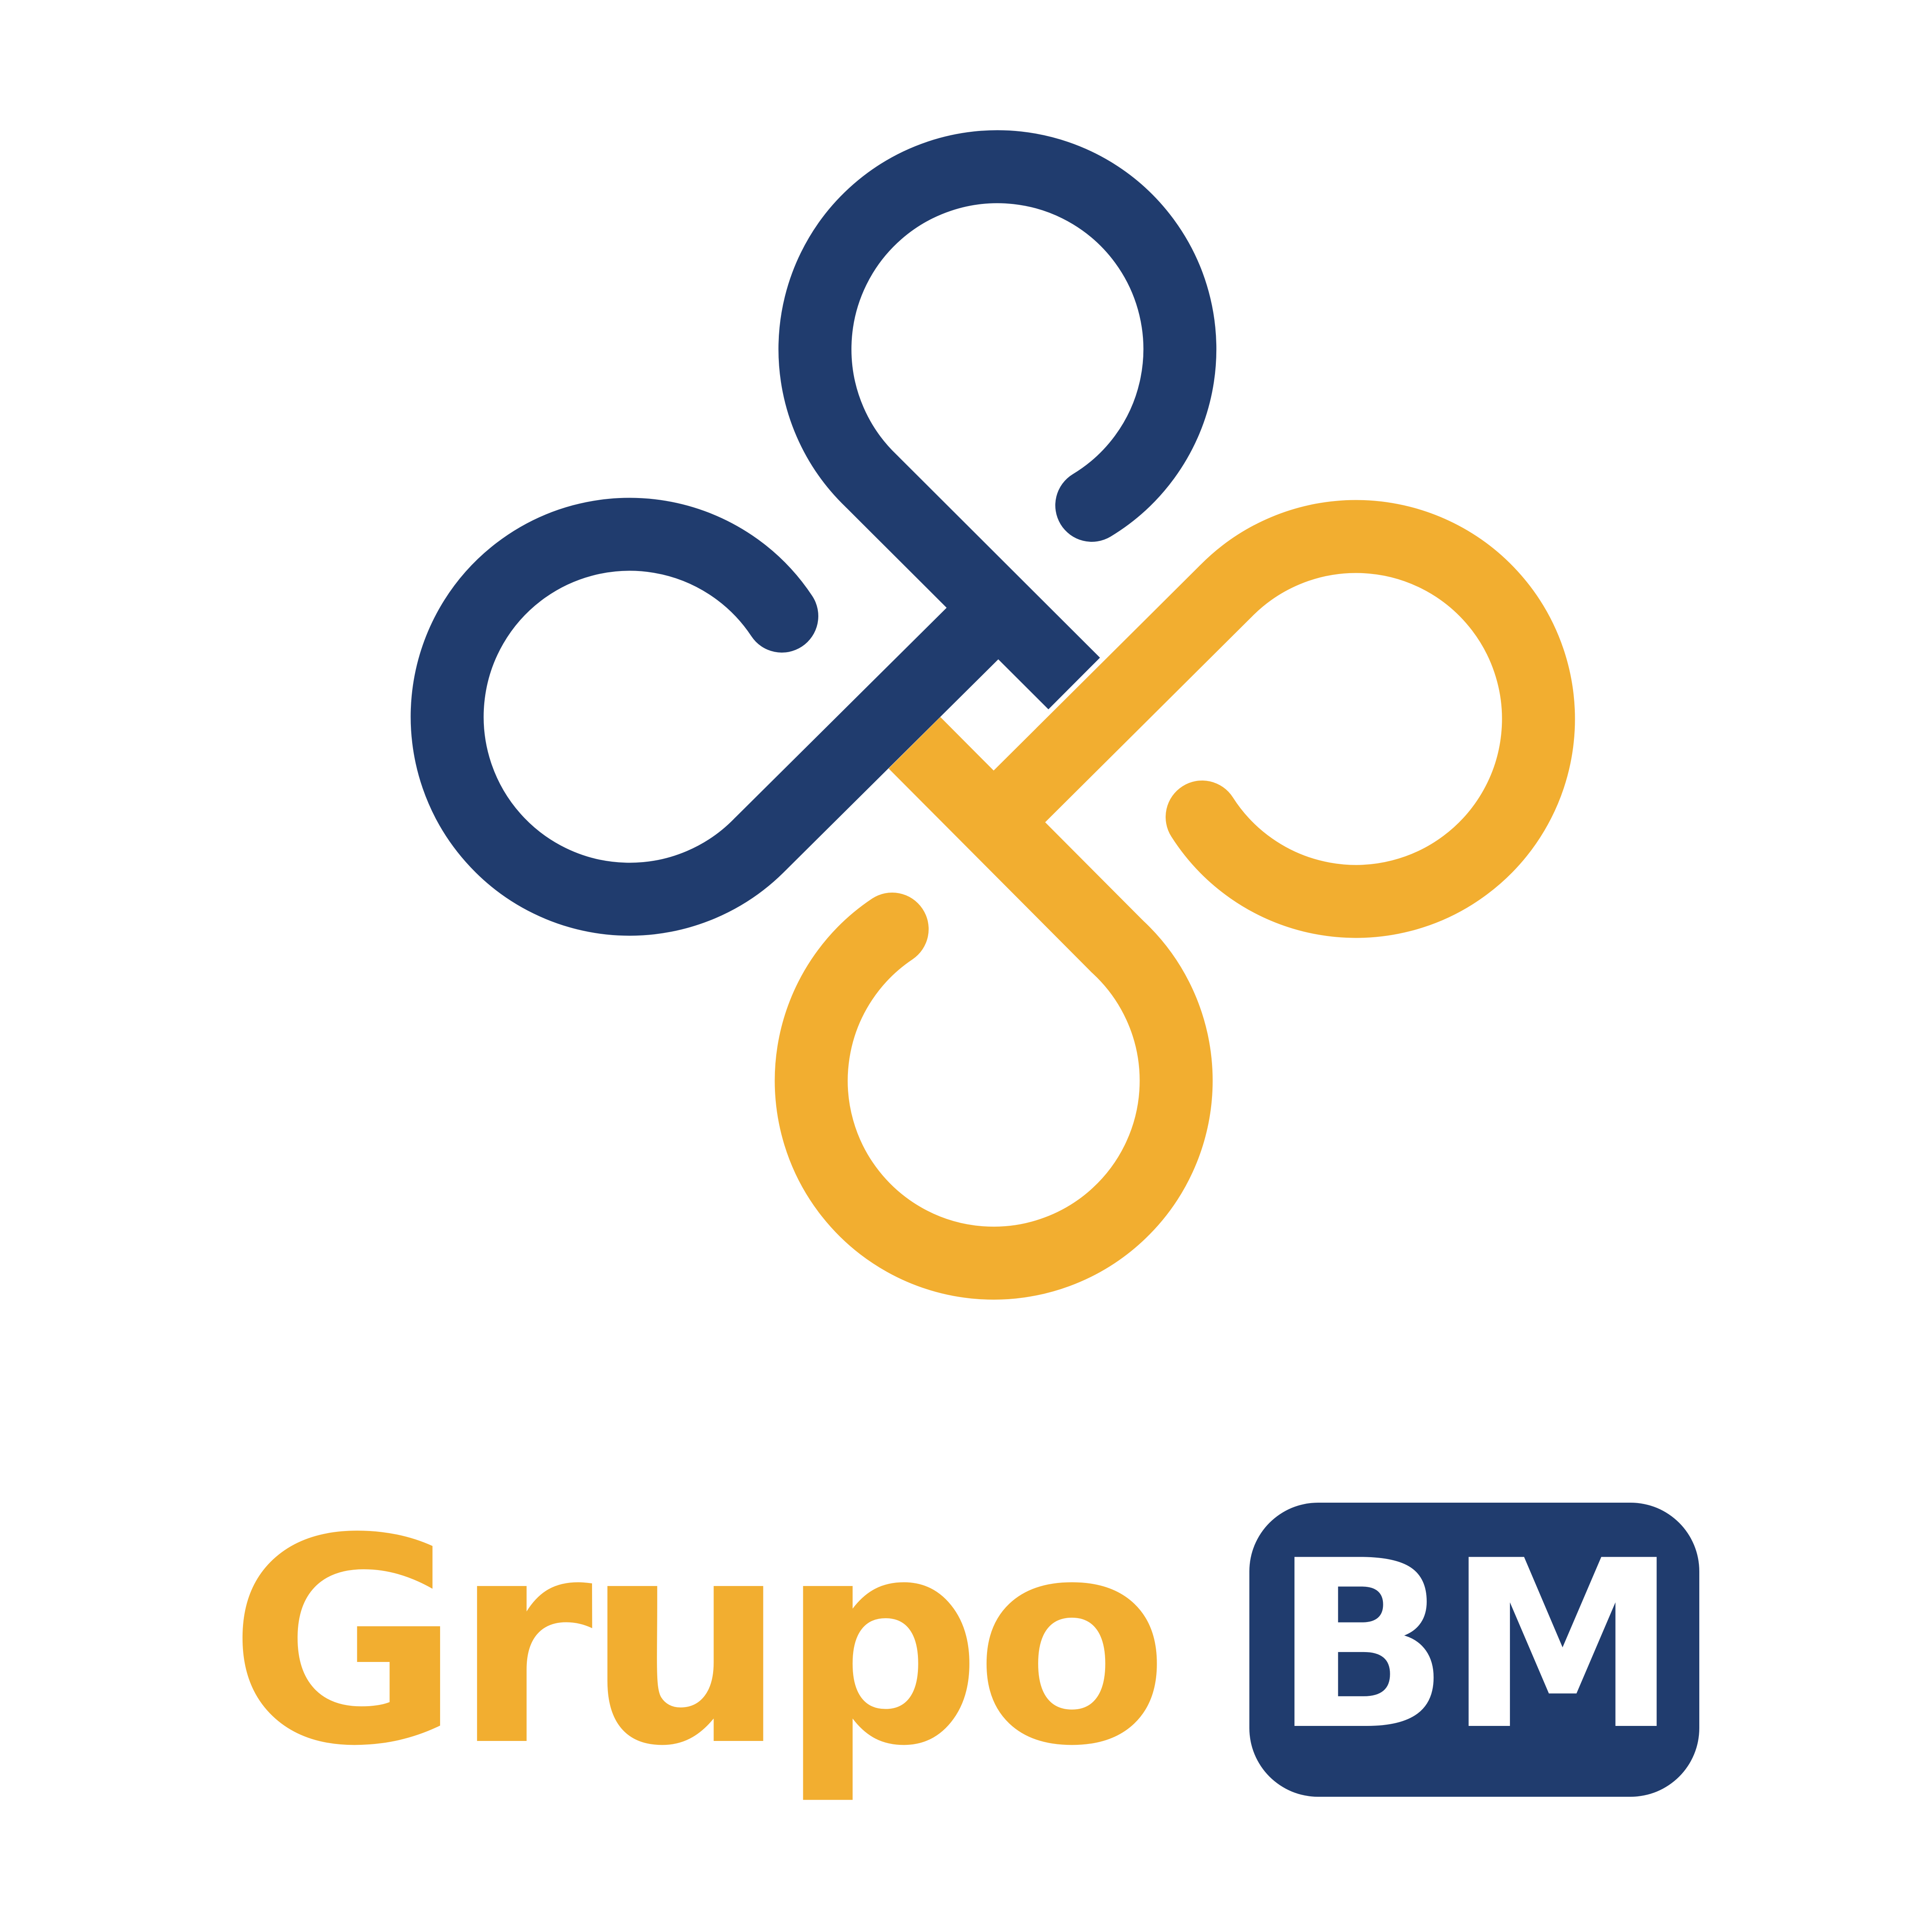 This screenshot has height=1932, width=1932. What do you see at coordinates (1016, 845) in the screenshot?
I see `bottom-diagonal` at bounding box center [1016, 845].